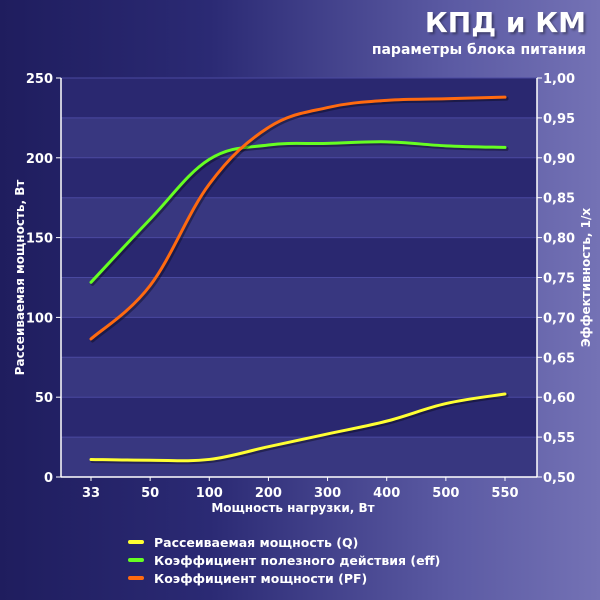 This screenshot has height=600, width=600. What do you see at coordinates (20, 278) in the screenshot?
I see `left-axis-label: Рассеиваемая мощность, Вт` at bounding box center [20, 278].